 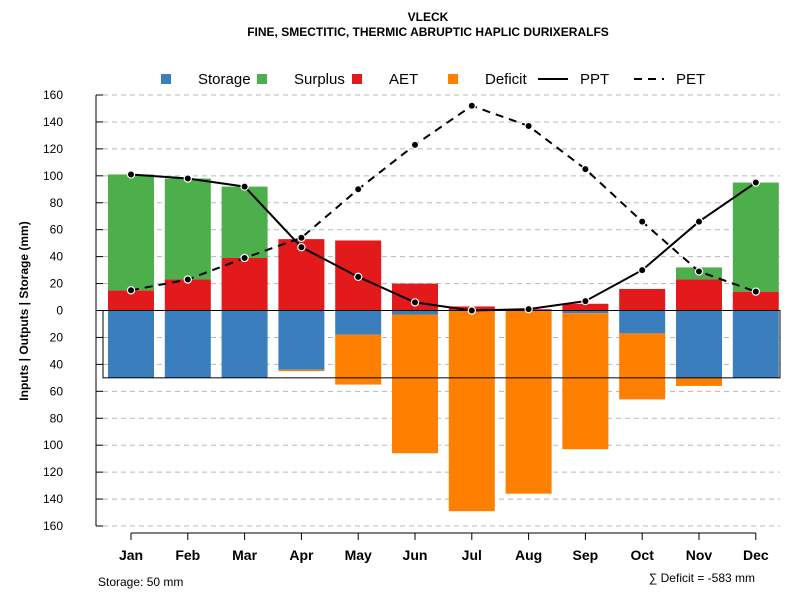 I want to click on legend-label-deficit: Deficit, so click(x=506, y=79).